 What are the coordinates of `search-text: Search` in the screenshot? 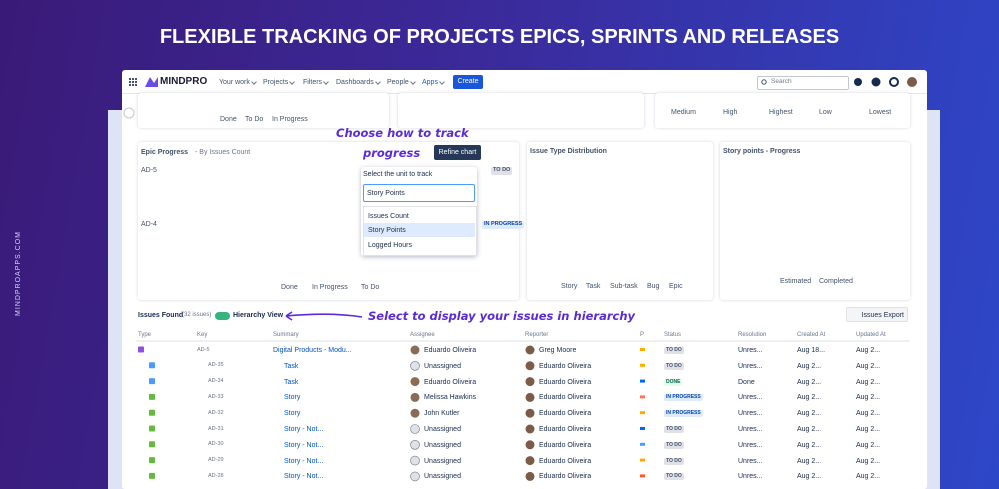 It's located at (781, 81).